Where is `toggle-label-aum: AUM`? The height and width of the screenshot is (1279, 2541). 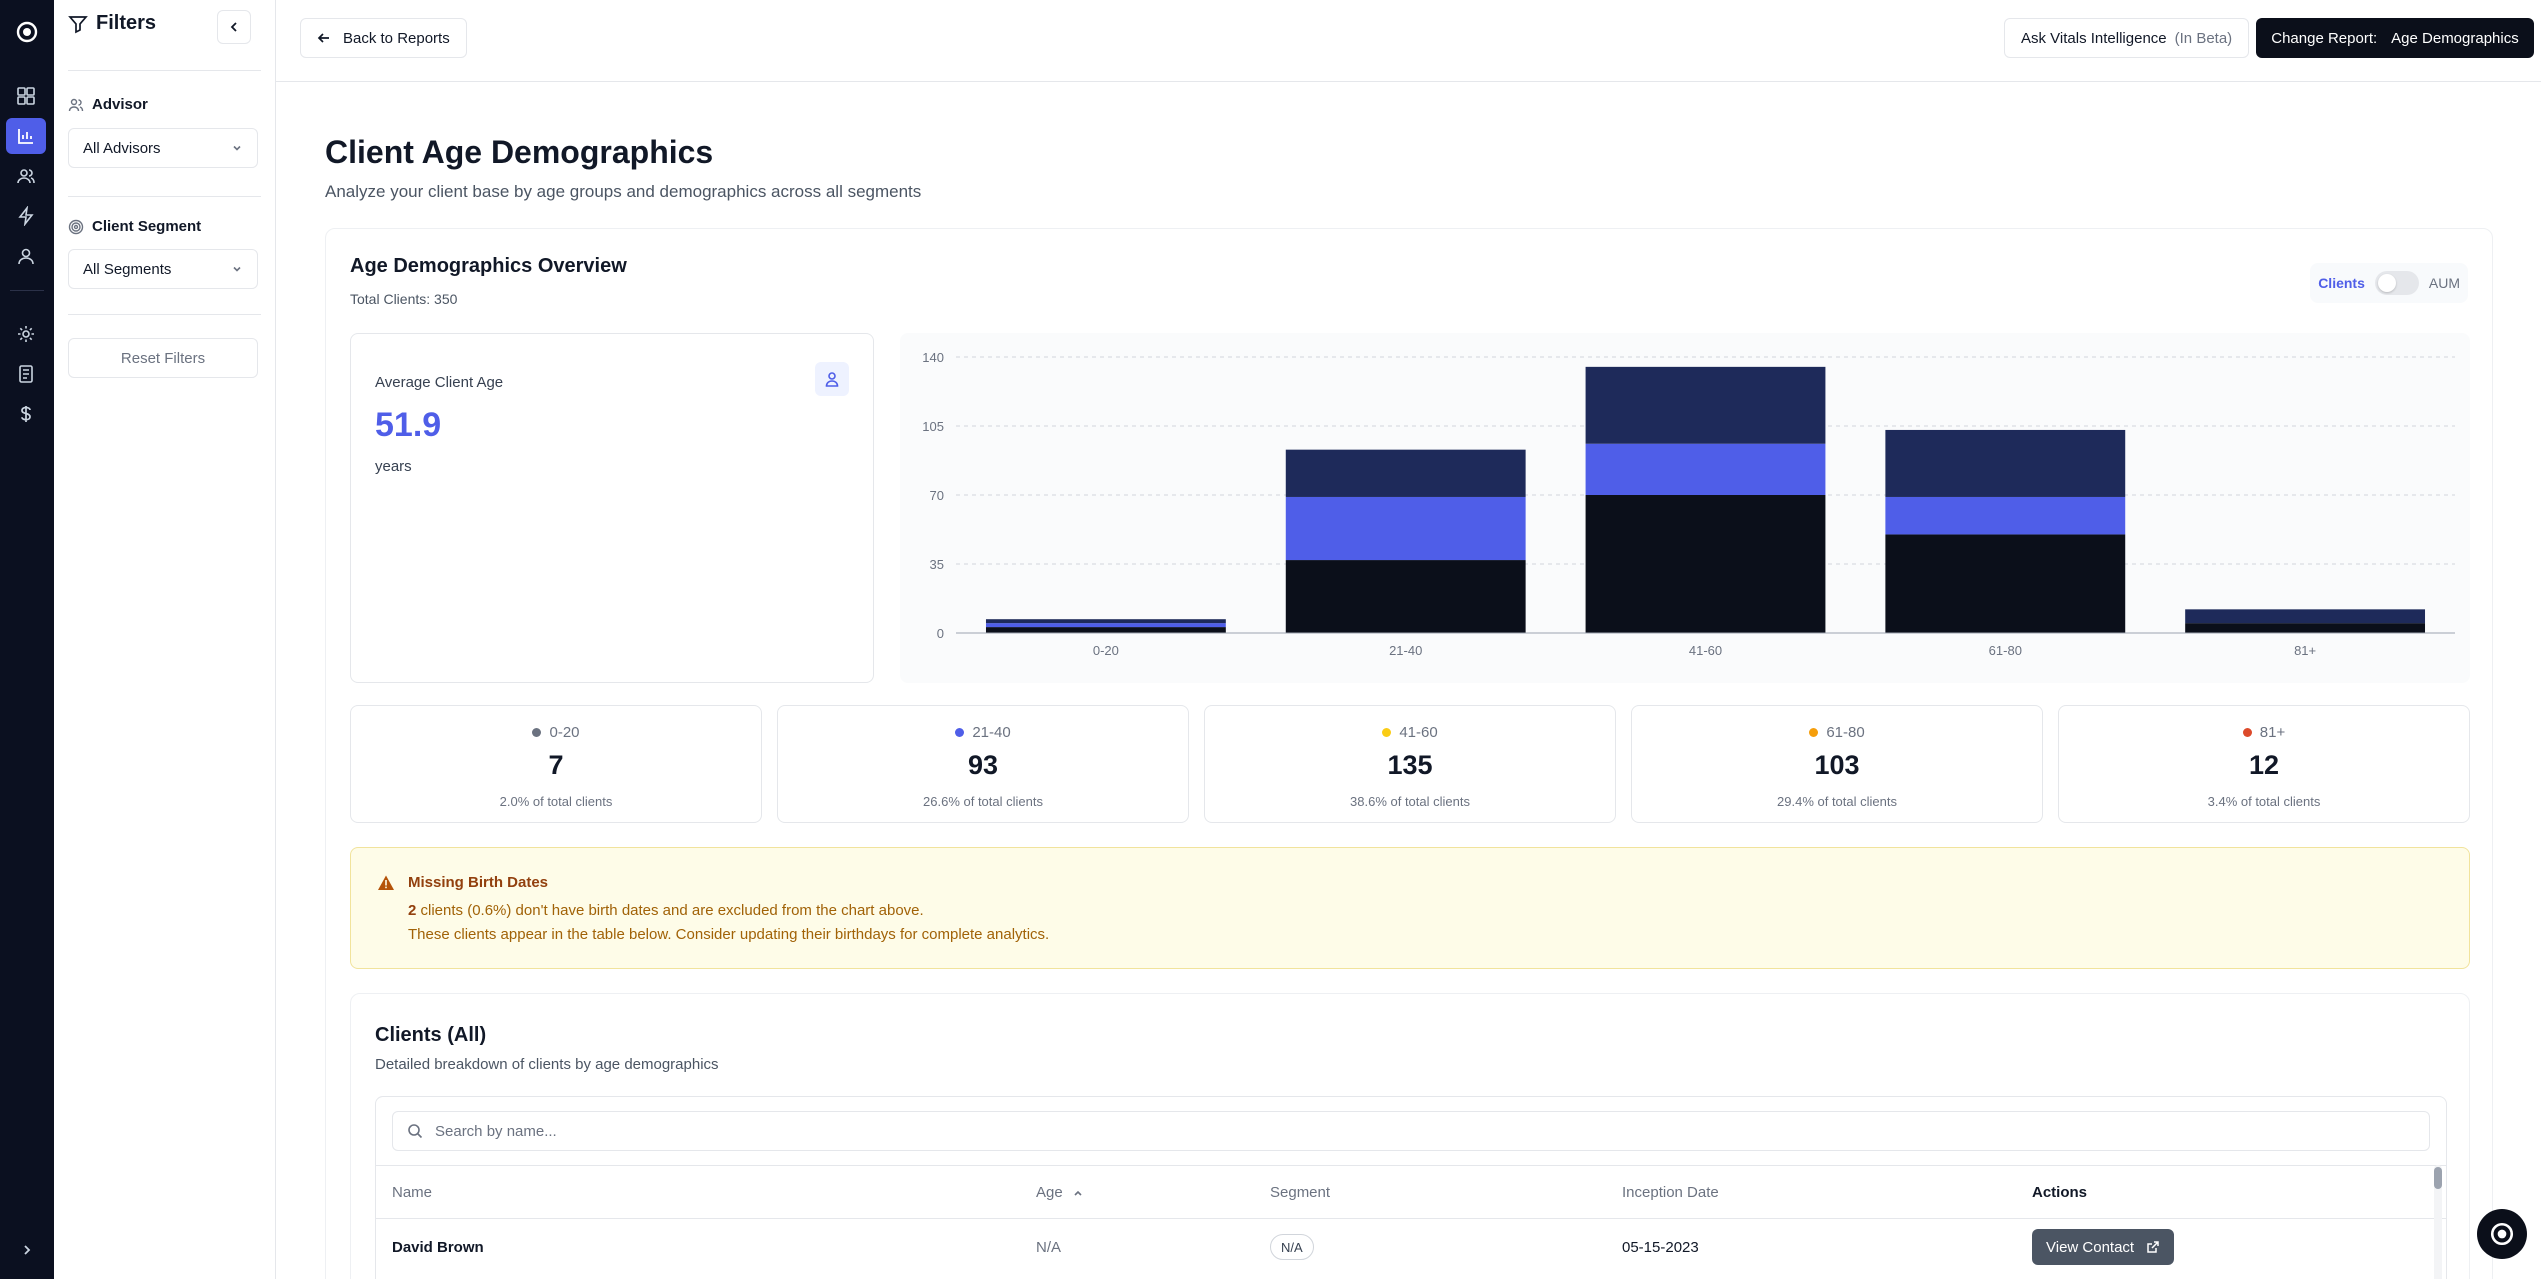 toggle-label-aum: AUM is located at coordinates (2444, 283).